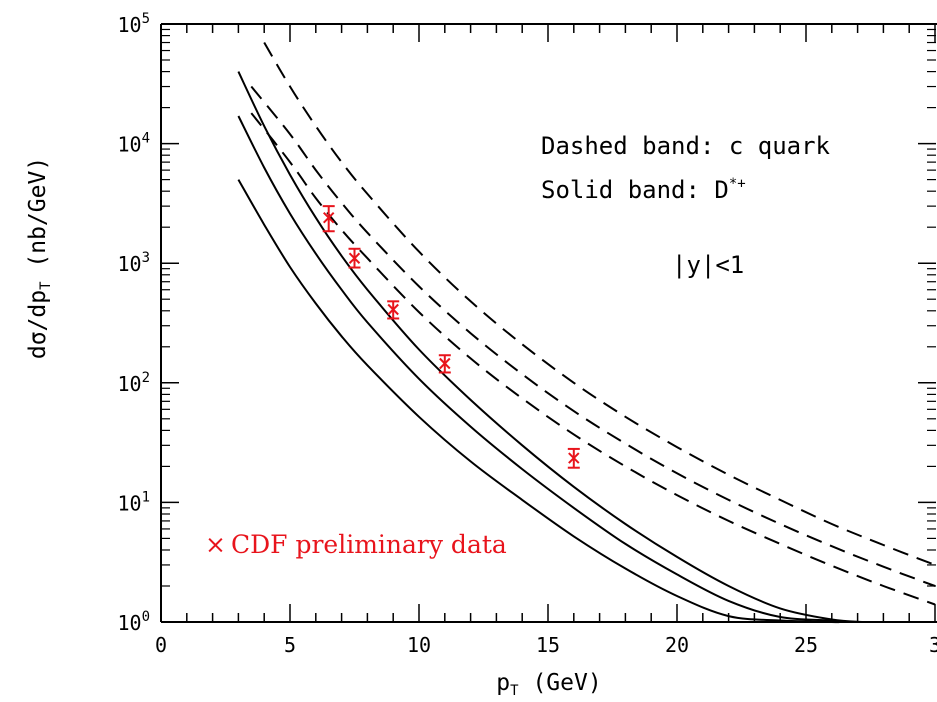 This screenshot has width=937, height=702. I want to click on y-tick-label: 10⁴, so click(133, 144).